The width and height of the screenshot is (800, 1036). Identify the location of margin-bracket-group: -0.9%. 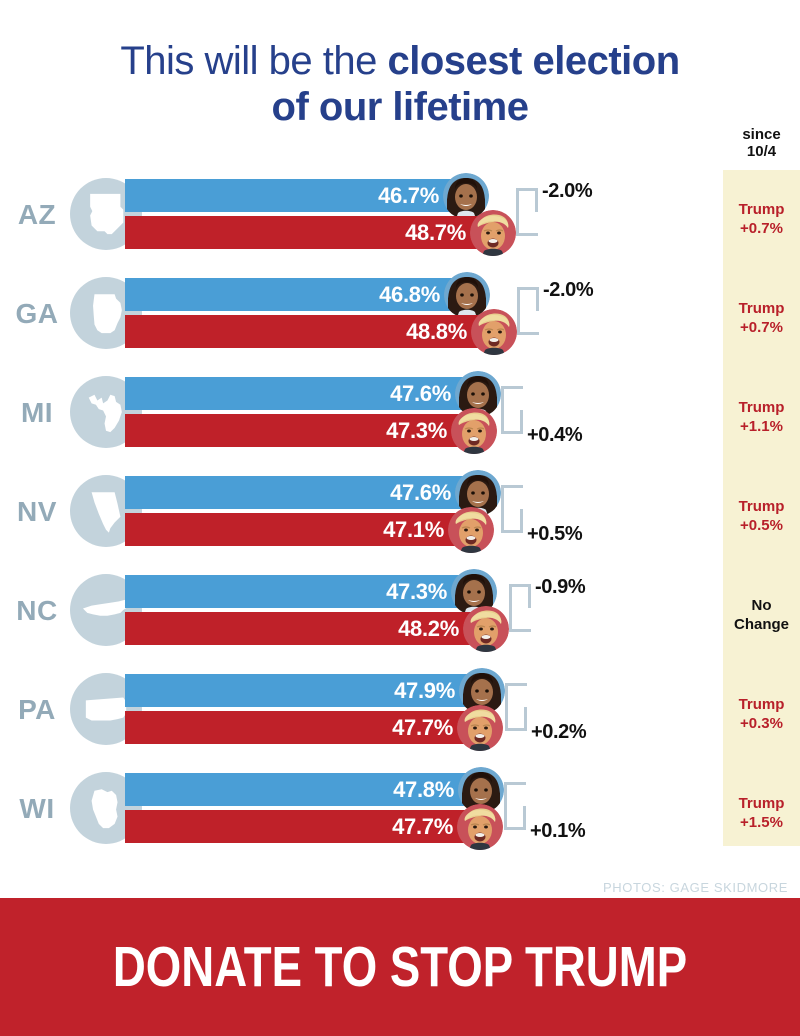
(575, 615).